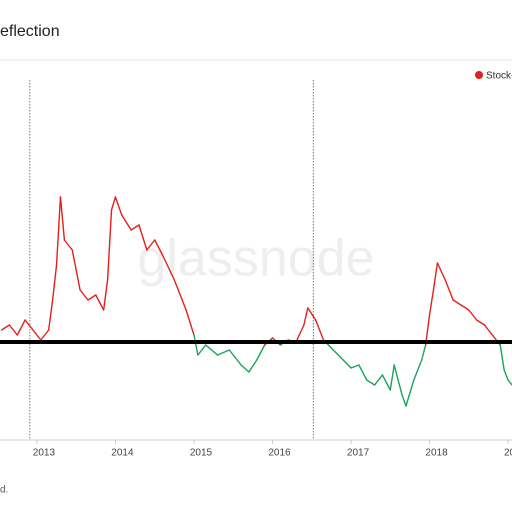 Image resolution: width=512 pixels, height=512 pixels. What do you see at coordinates (508, 453) in the screenshot?
I see `x-tick-label: 2019` at bounding box center [508, 453].